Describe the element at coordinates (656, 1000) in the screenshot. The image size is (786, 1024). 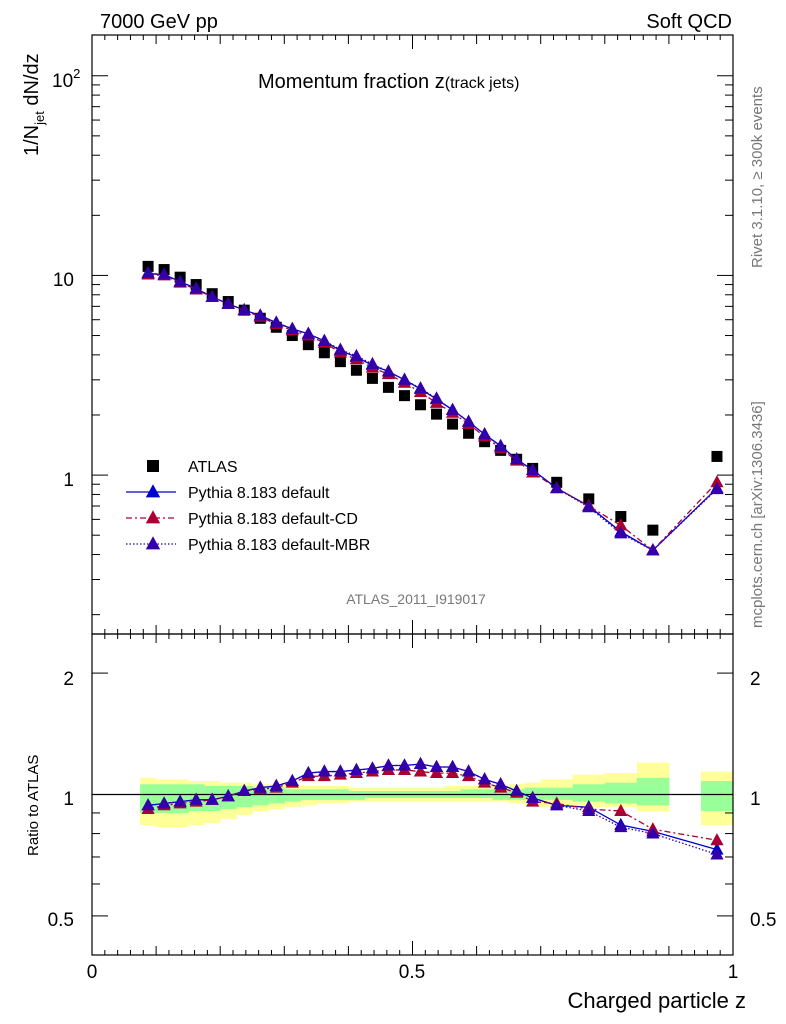
I see `x-axis-label: Charged particle z` at that location.